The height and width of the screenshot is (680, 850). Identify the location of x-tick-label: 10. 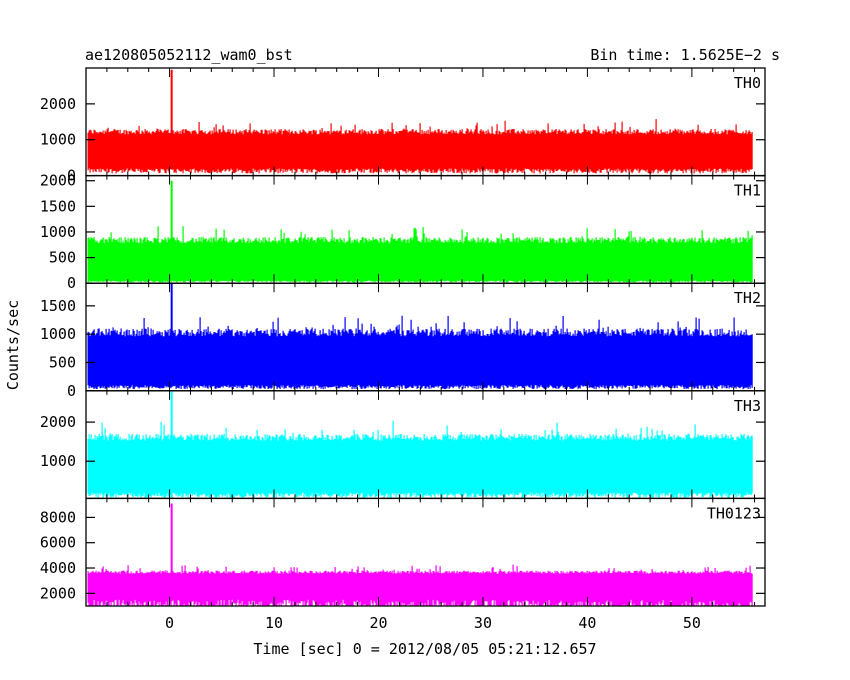
(274, 623).